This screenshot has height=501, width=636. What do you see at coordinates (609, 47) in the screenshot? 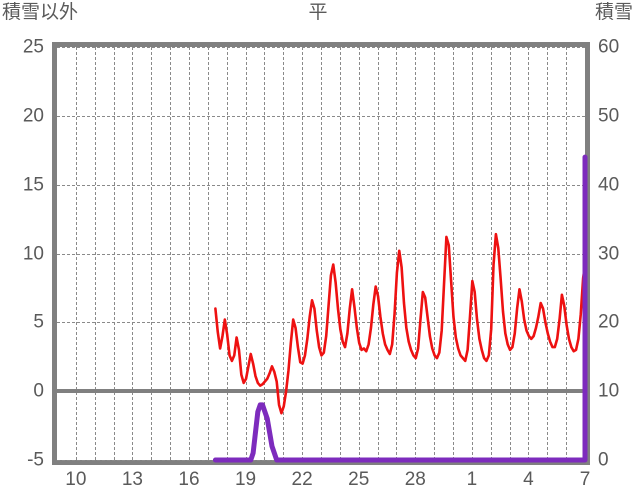
I see `right-axis-tick-label: 60` at bounding box center [609, 47].